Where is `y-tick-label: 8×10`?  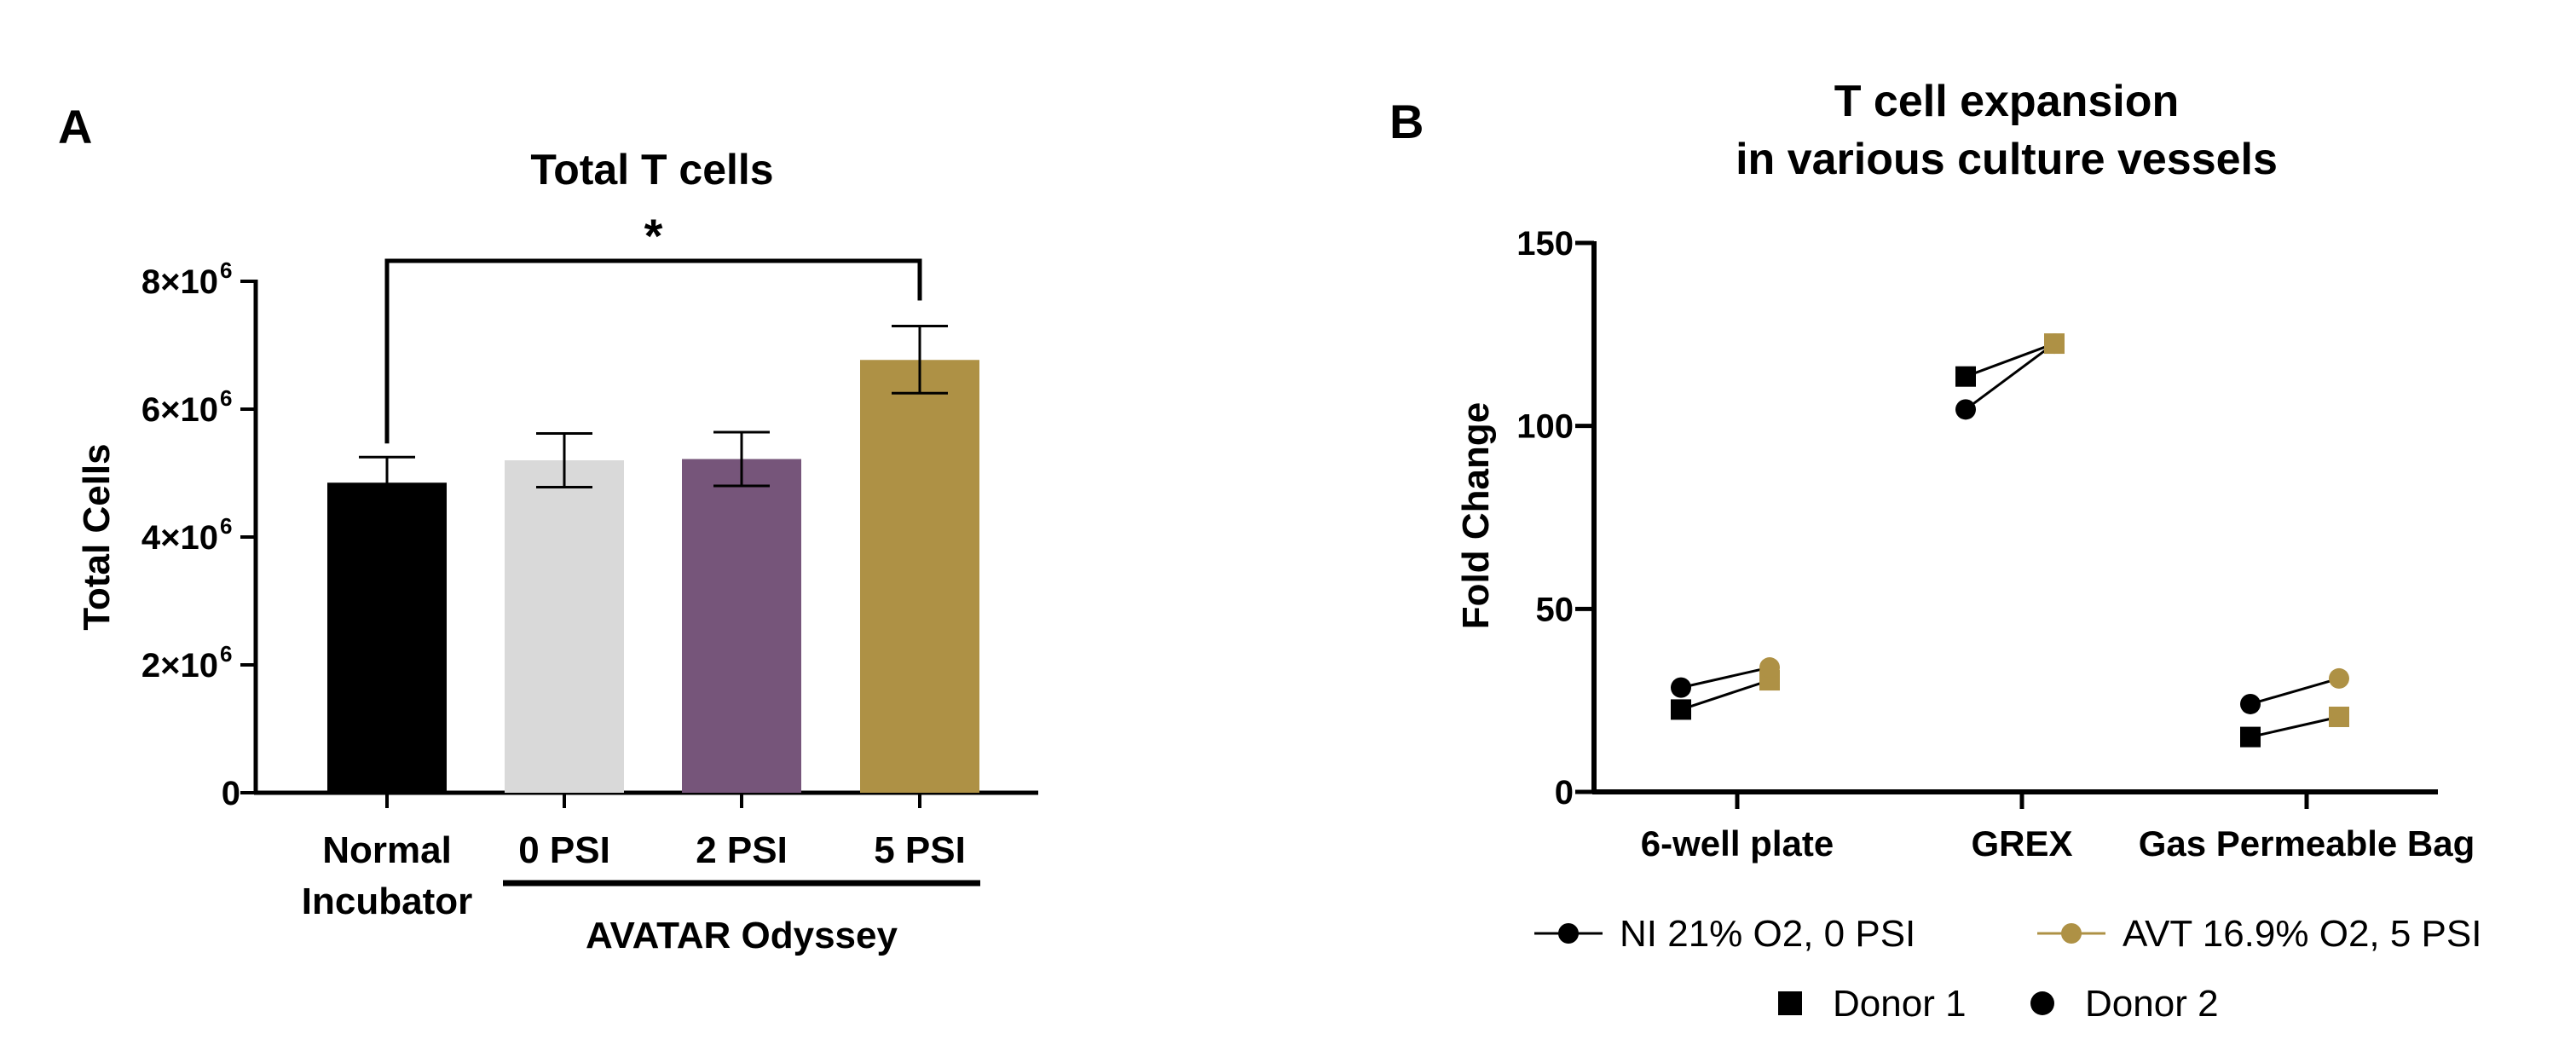 y-tick-label: 8×10 is located at coordinates (180, 282).